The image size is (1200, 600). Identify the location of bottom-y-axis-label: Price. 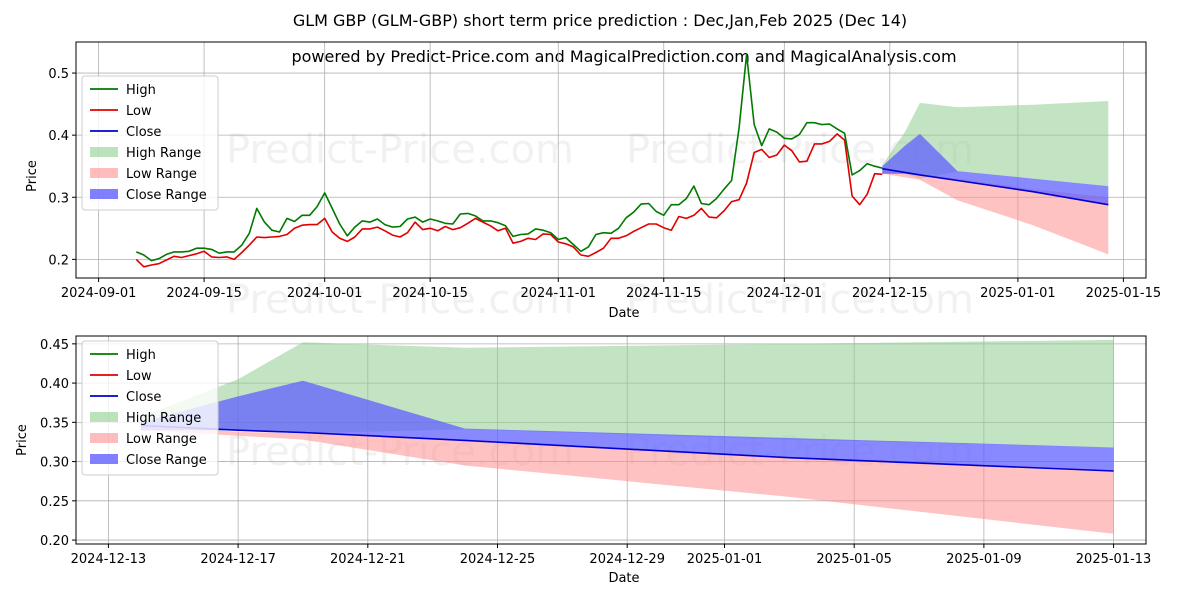
(22, 440).